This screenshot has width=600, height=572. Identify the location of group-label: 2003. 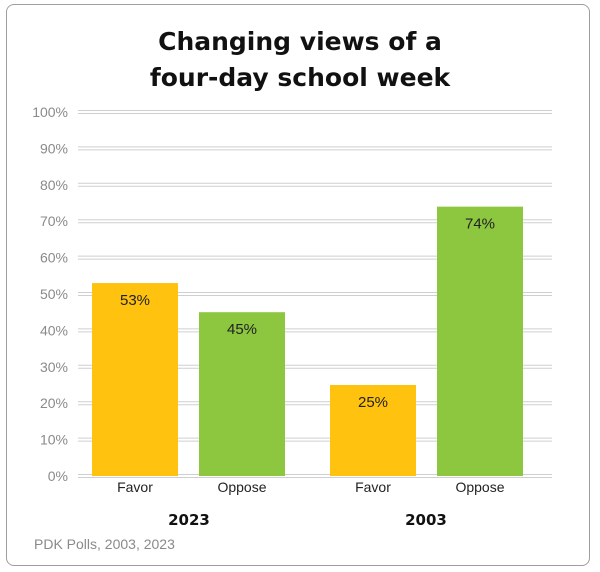
(426, 520).